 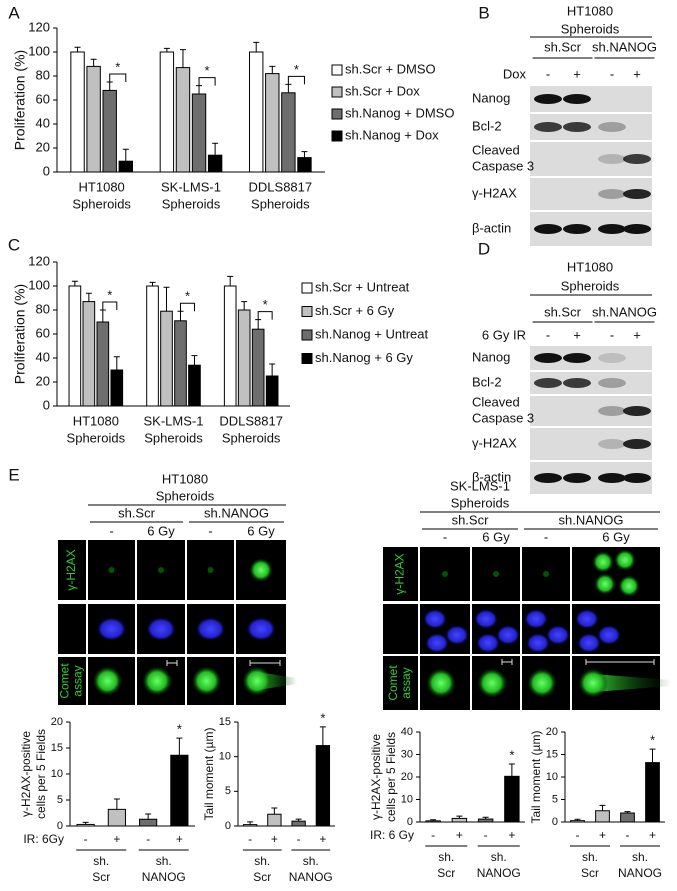 What do you see at coordinates (111, 570) in the screenshot?
I see `foci` at bounding box center [111, 570].